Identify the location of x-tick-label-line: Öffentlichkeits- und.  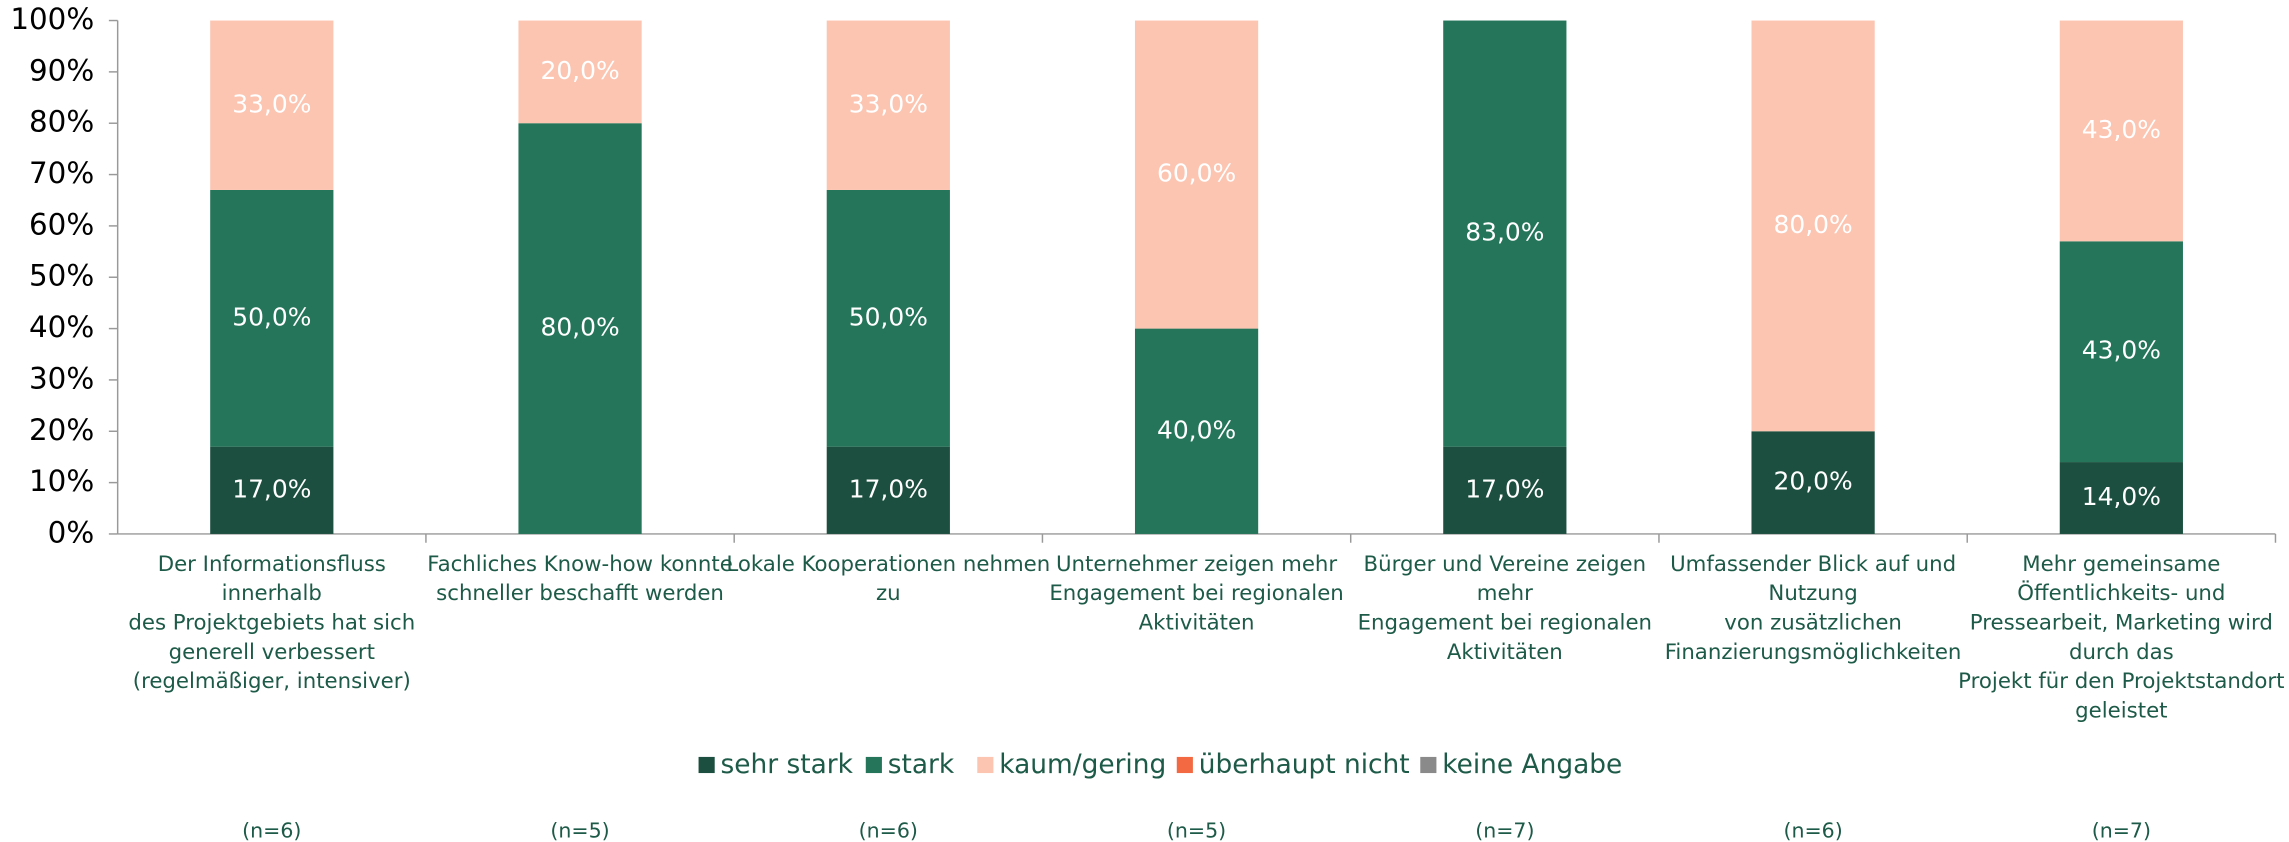
(2121, 593).